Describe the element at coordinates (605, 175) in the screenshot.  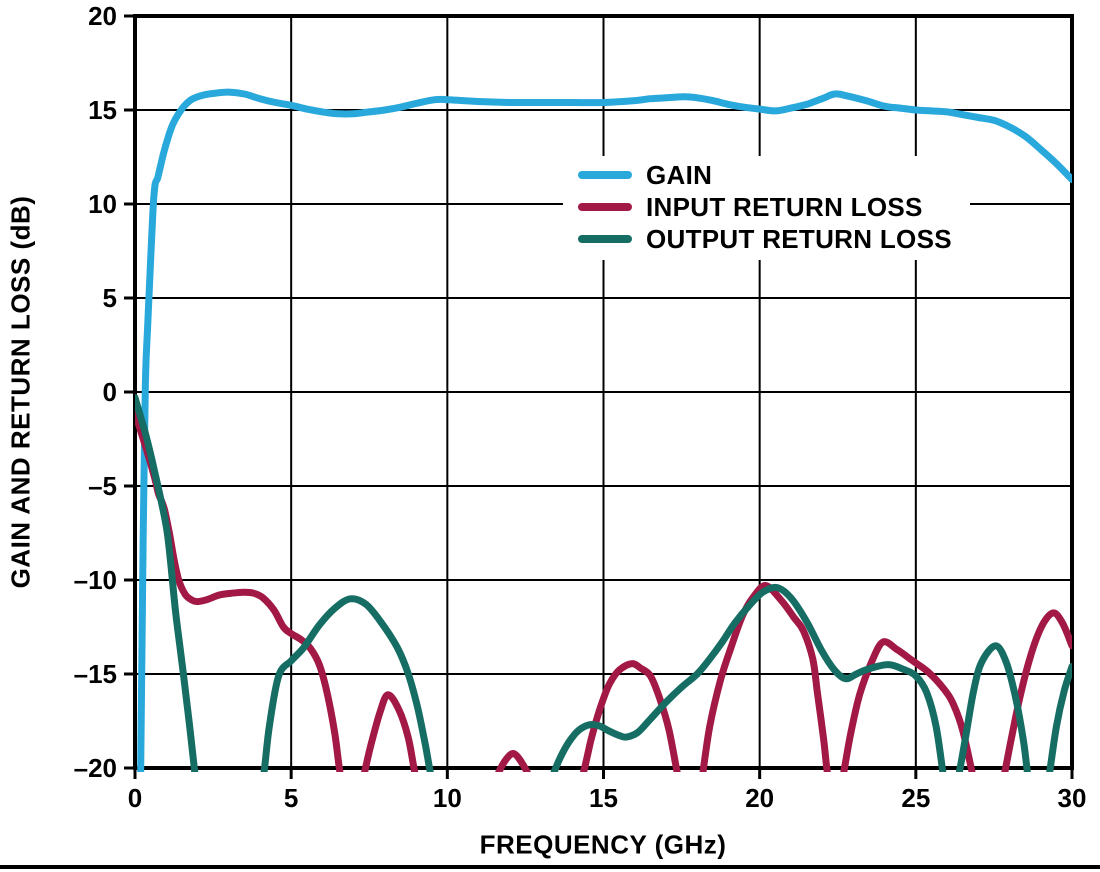
I see `legend-swatch-gain-icon` at that location.